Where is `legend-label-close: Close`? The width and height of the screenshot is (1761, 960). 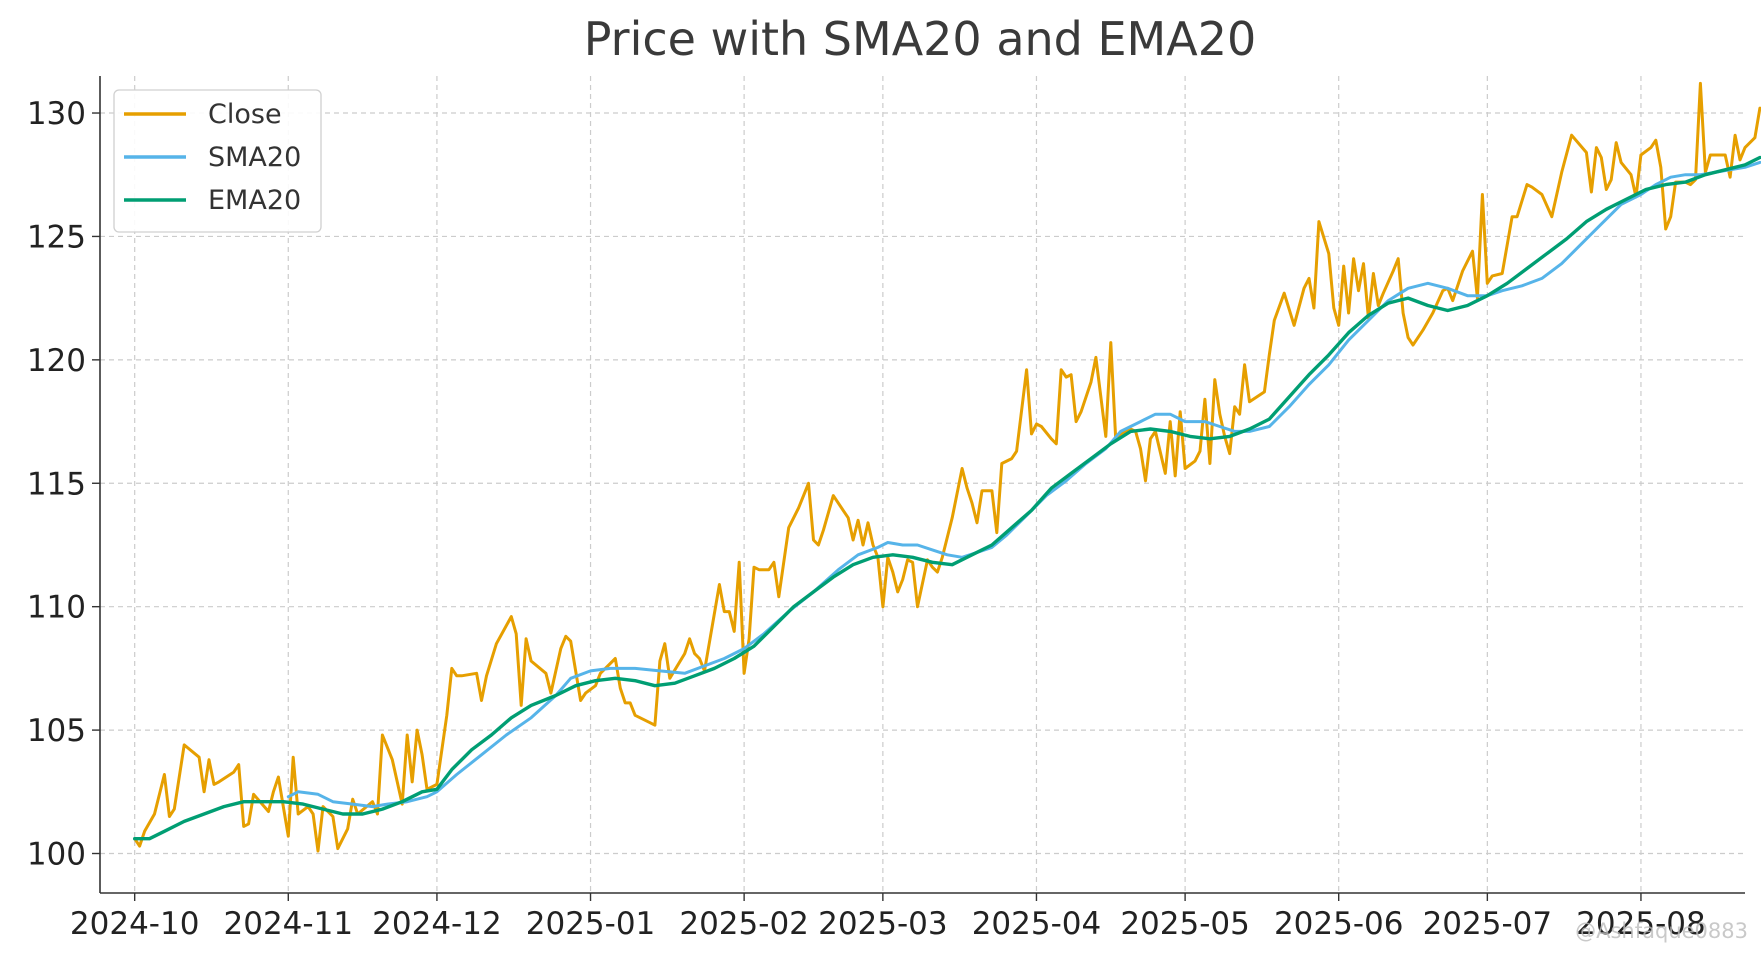 legend-label-close: Close is located at coordinates (245, 114).